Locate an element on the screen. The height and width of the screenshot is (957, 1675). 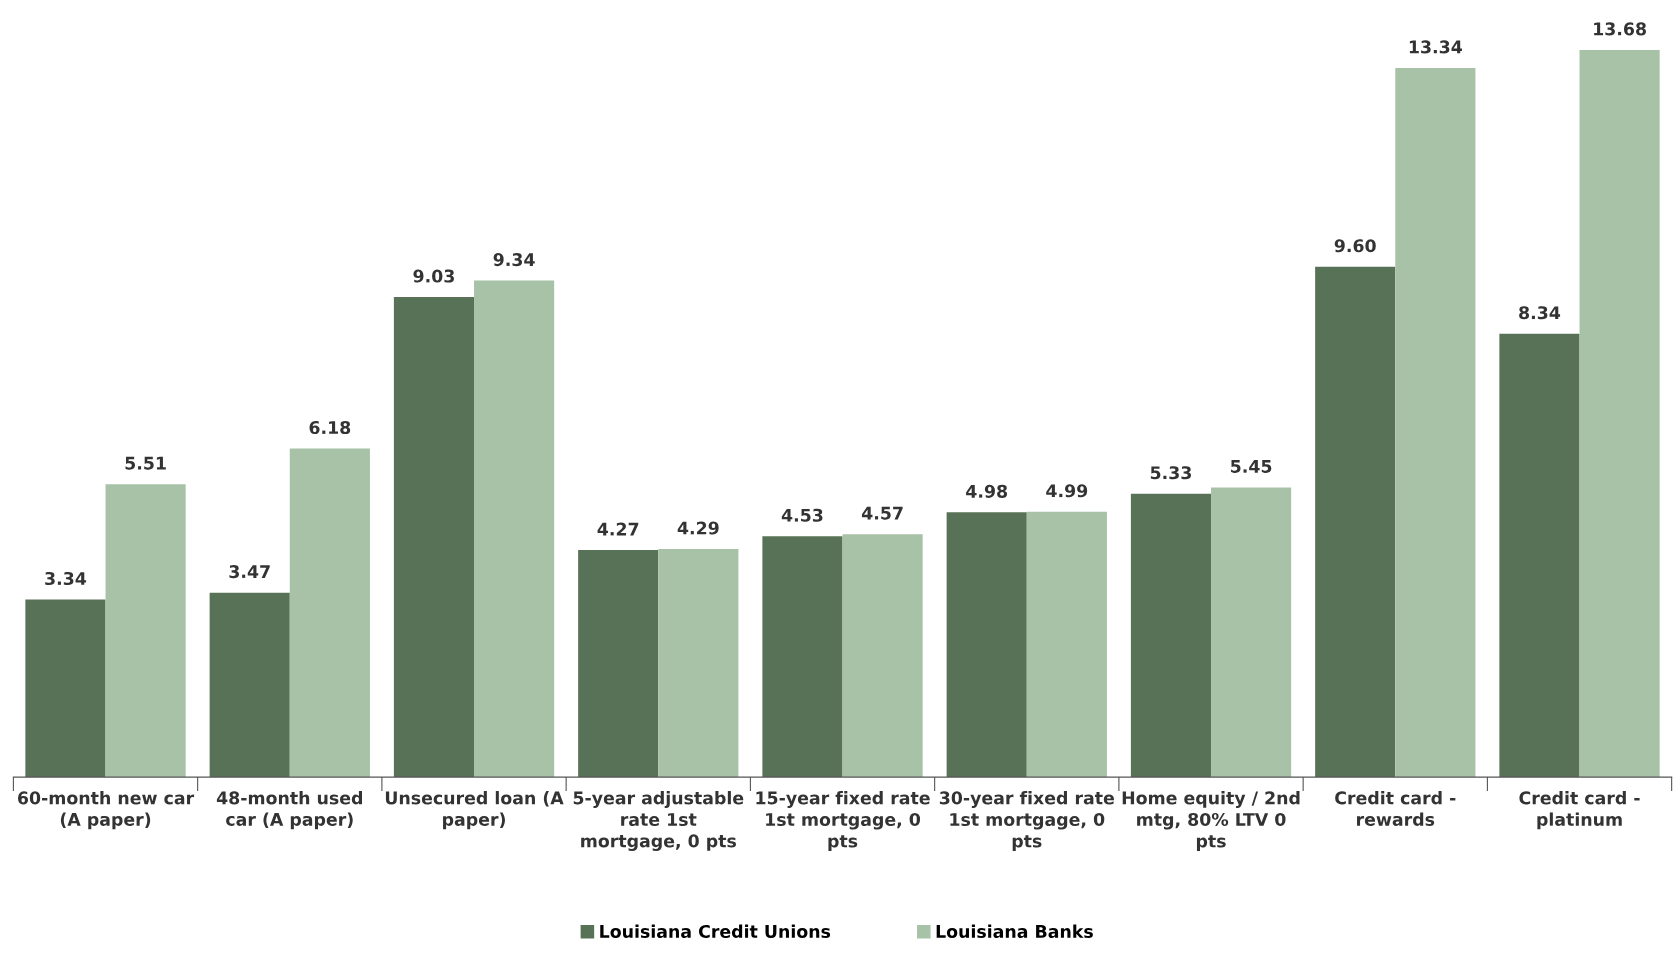
x-tick-label: Home equity / 2nd mtg, 80% LTV 0 pts is located at coordinates (1211, 821).